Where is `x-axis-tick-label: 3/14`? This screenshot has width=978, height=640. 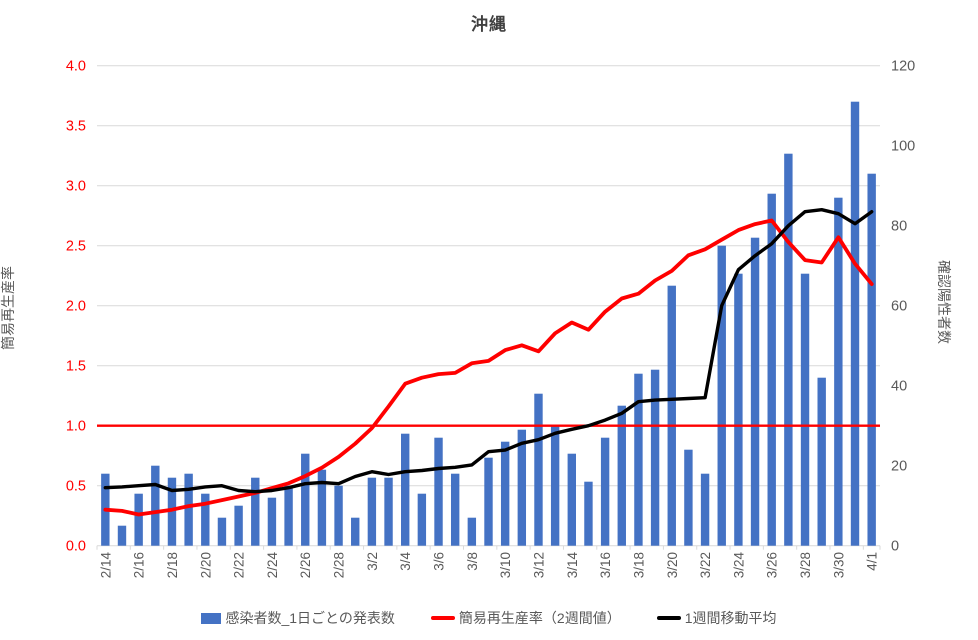
x-axis-tick-label: 3/14 is located at coordinates (572, 565).